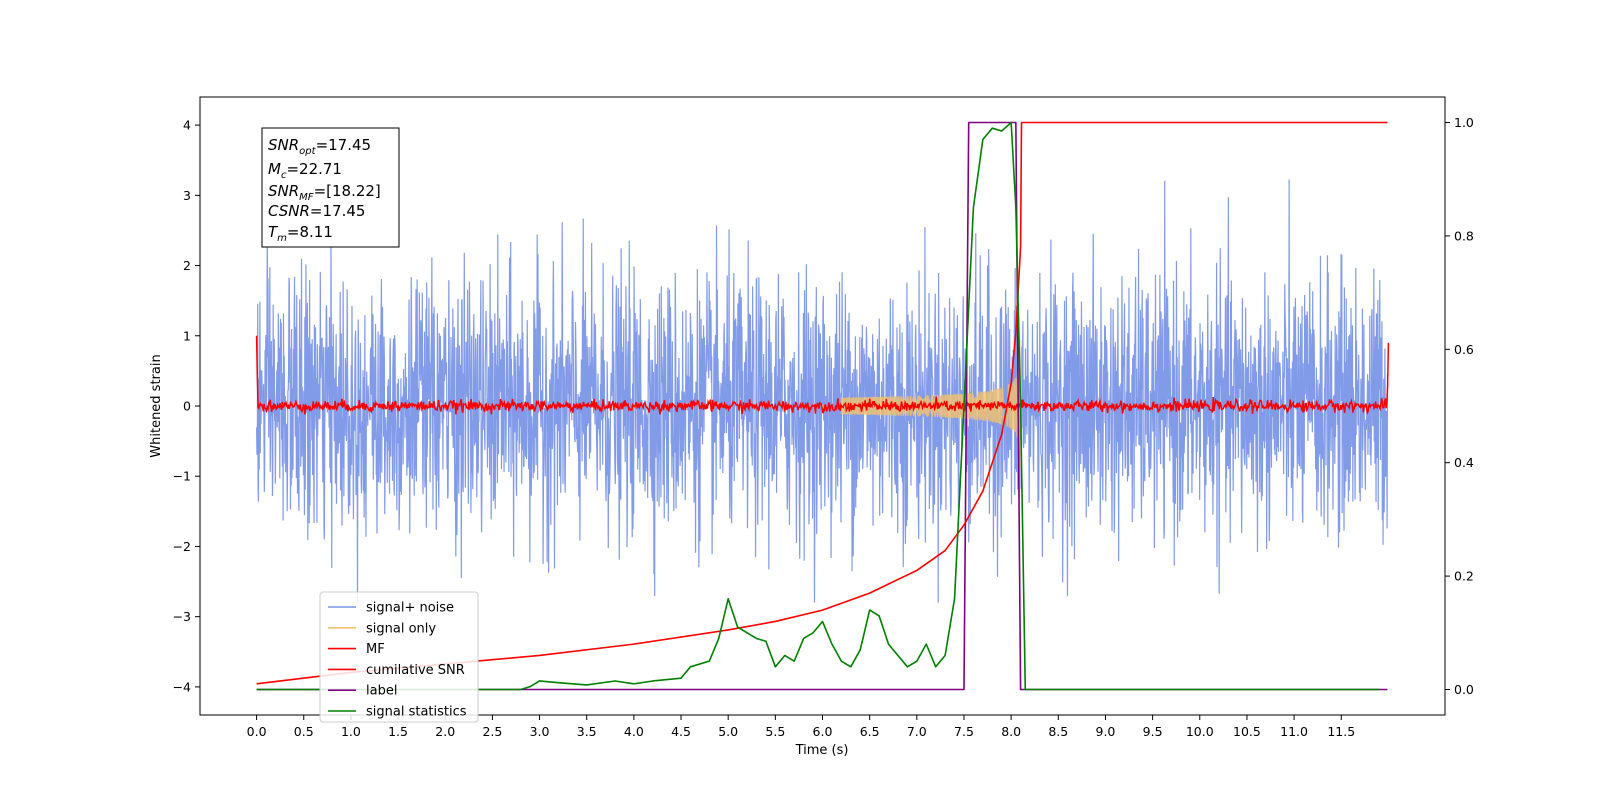  What do you see at coordinates (775, 731) in the screenshot?
I see `x-tick-label: 5.5` at bounding box center [775, 731].